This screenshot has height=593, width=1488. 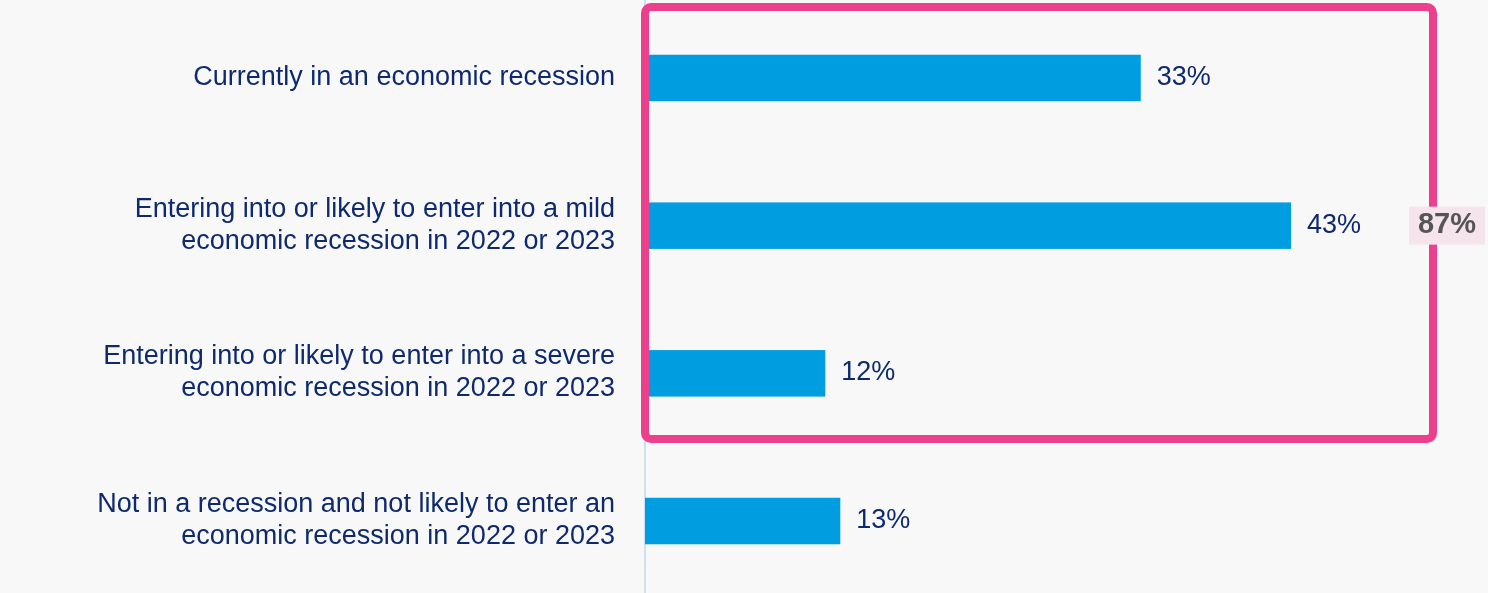 I want to click on data-label: 12%, so click(x=868, y=371).